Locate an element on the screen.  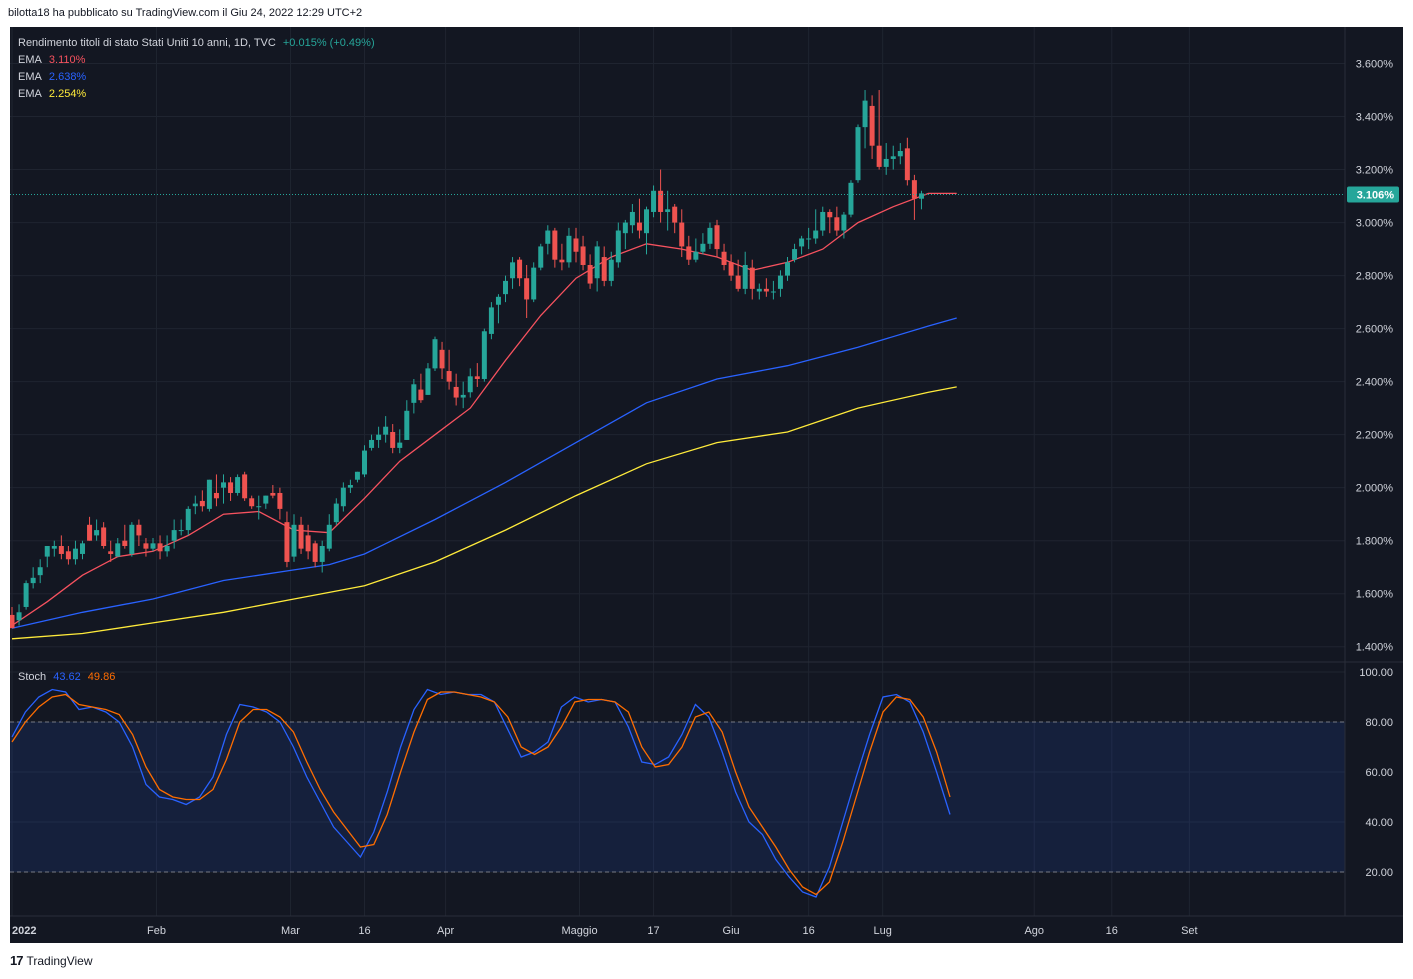
stoch-band is located at coordinates (677, 797).